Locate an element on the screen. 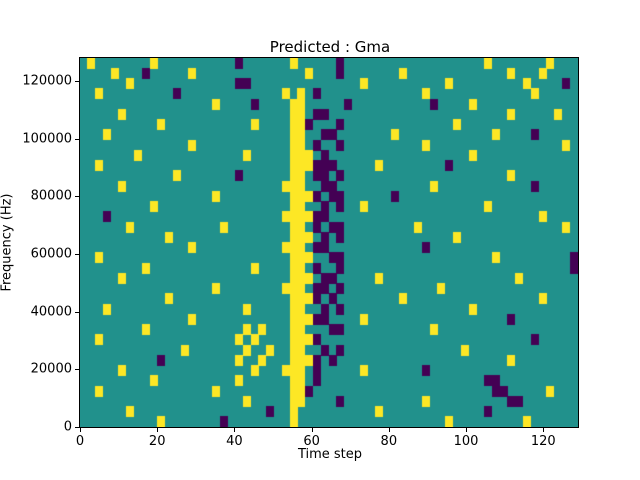 This screenshot has width=640, height=480. y-tick-label: 100000 is located at coordinates (47, 139).